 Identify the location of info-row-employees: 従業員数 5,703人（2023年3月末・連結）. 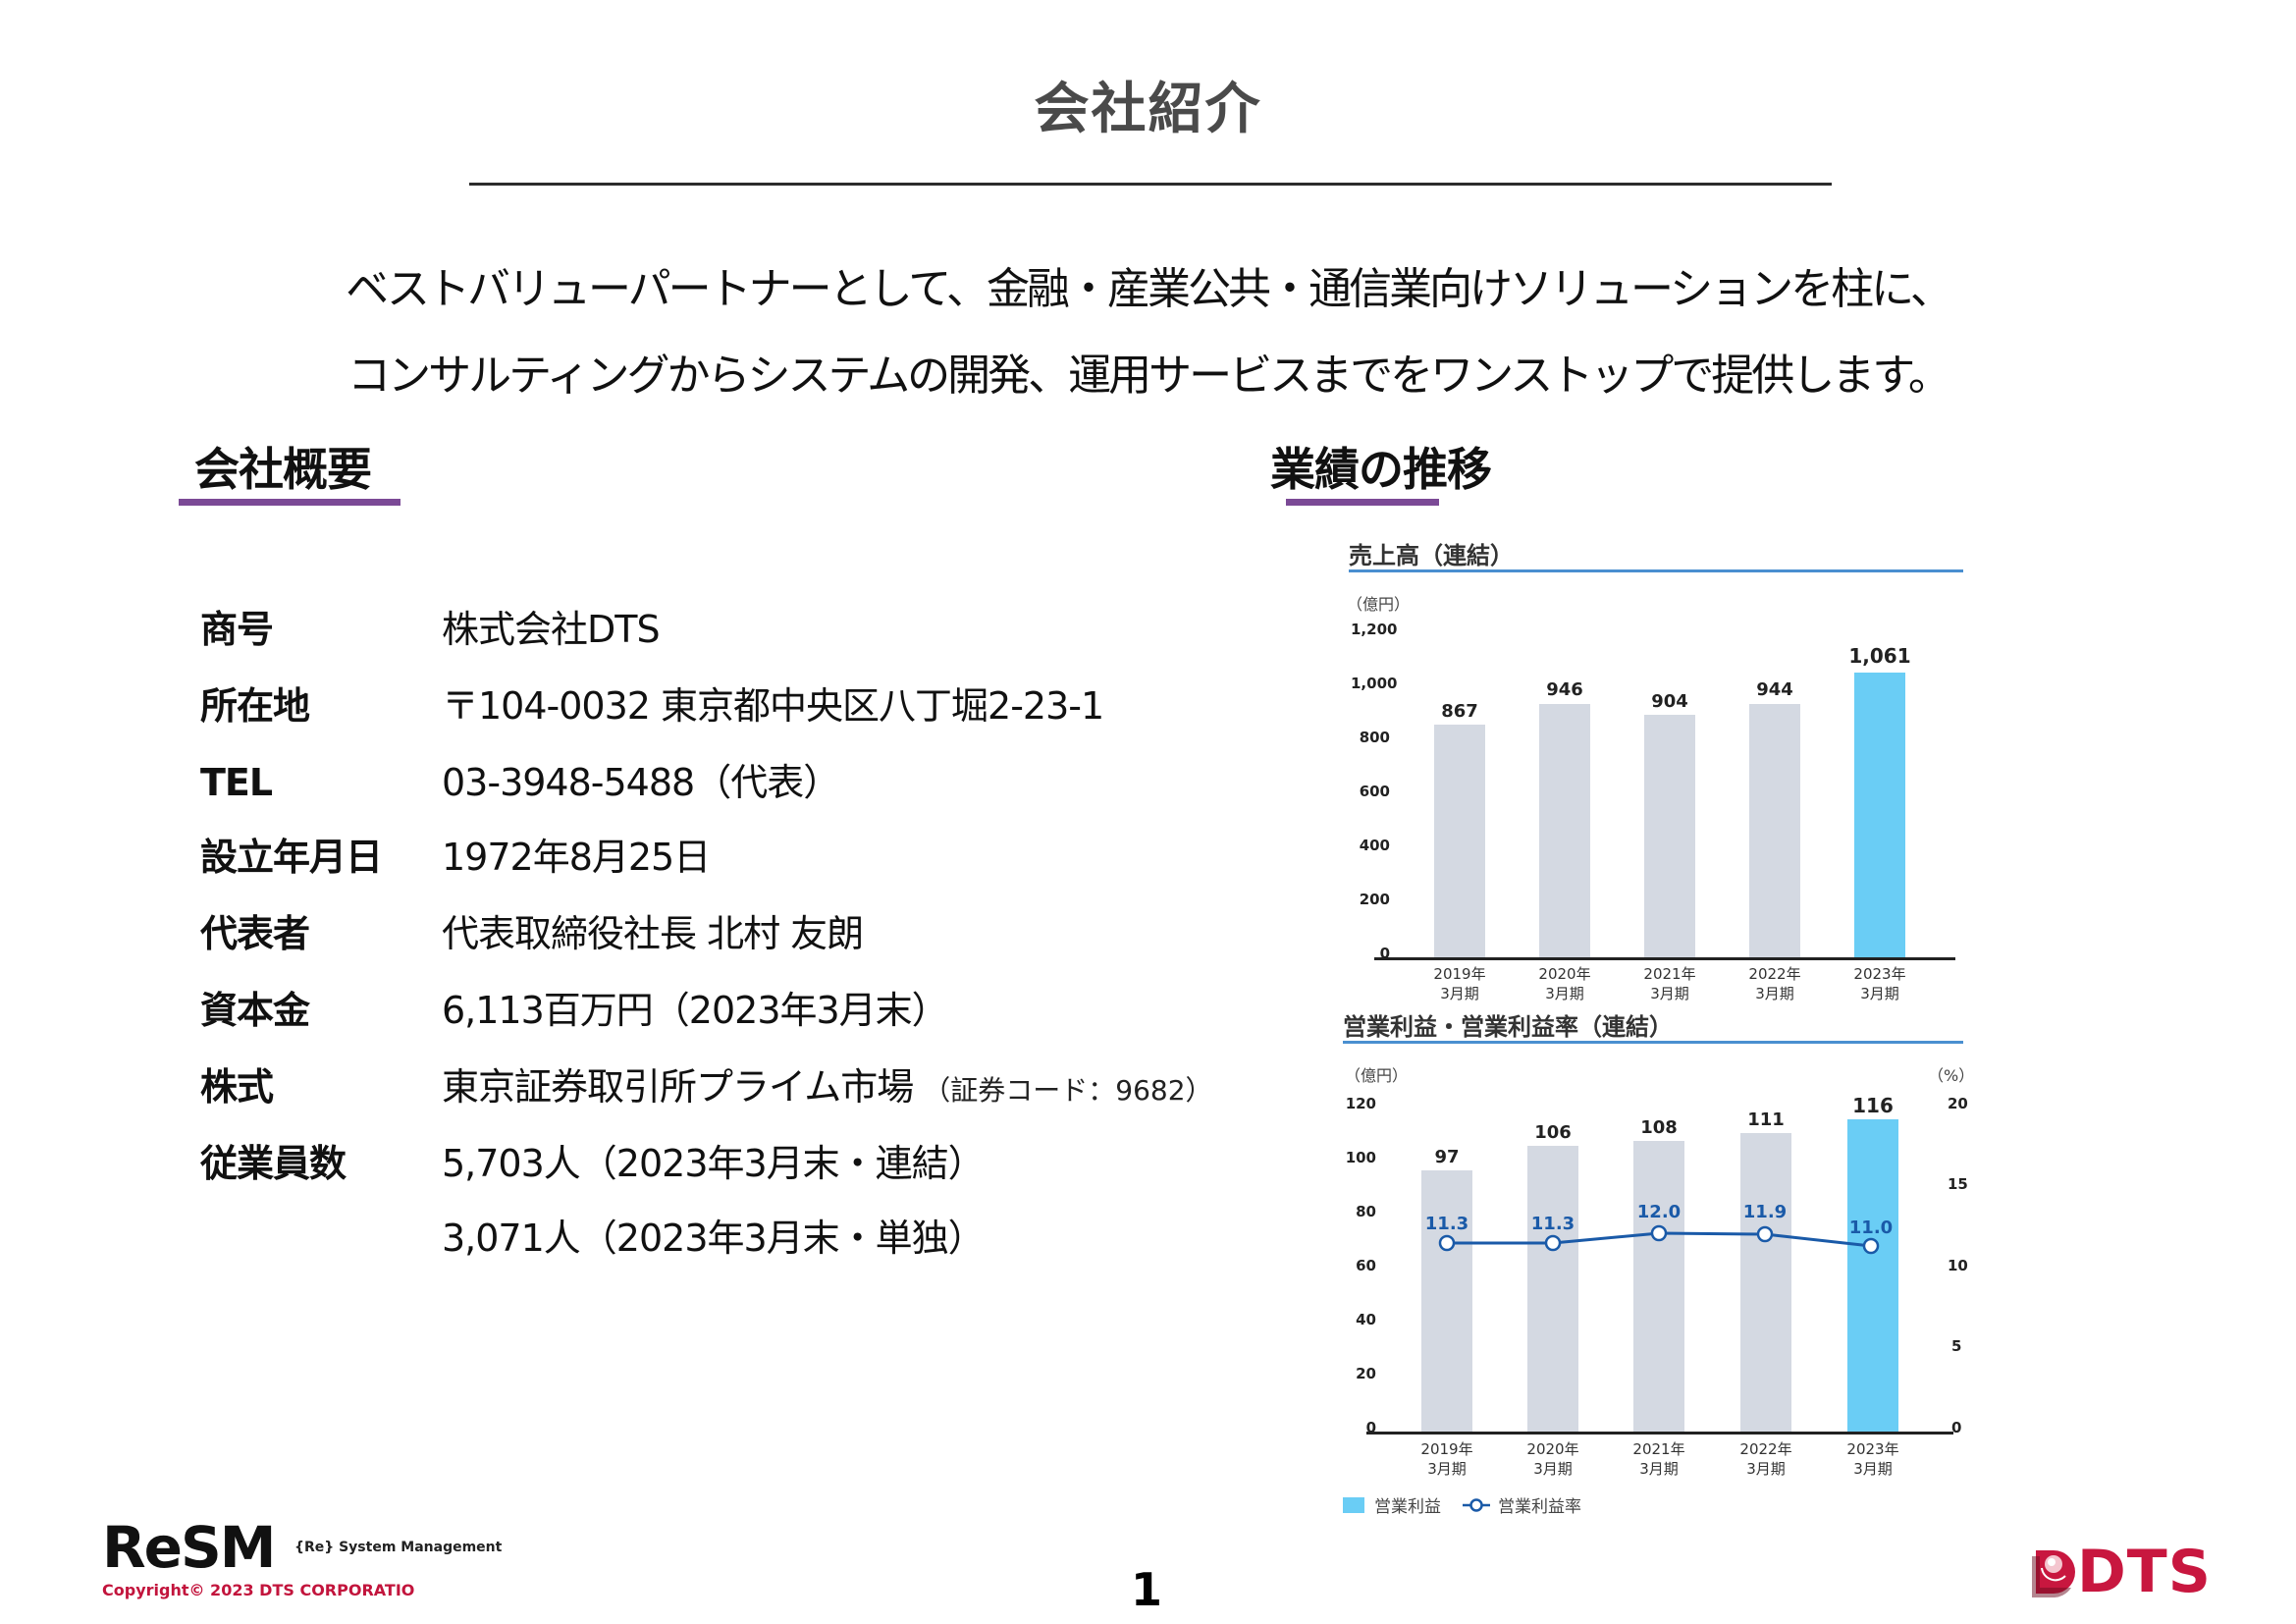
(593, 1163).